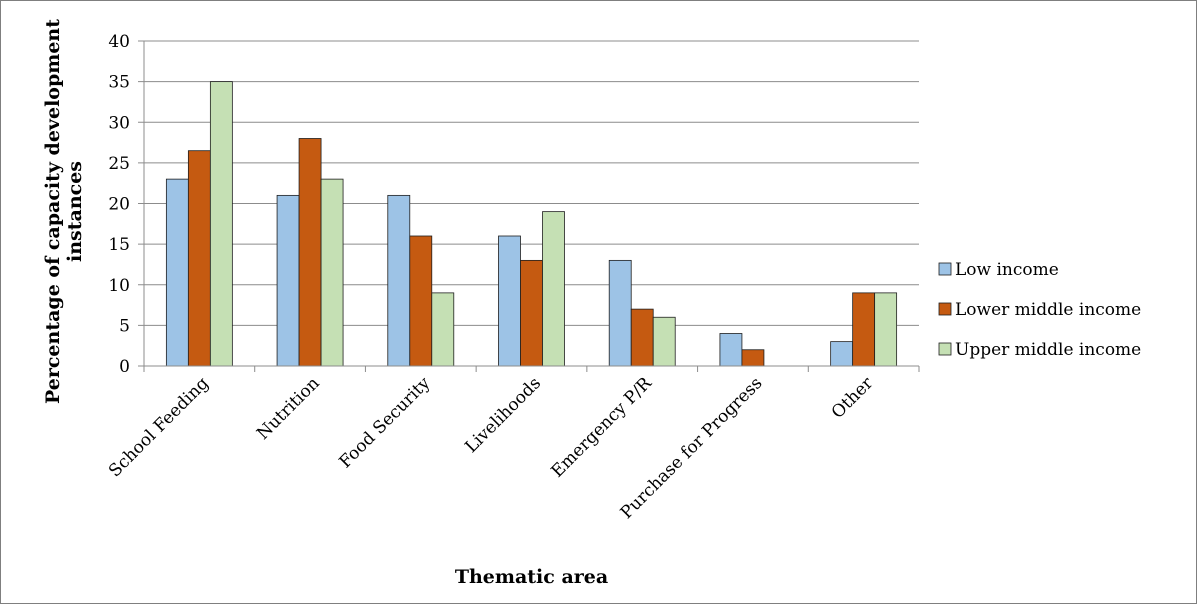 Image resolution: width=1197 pixels, height=605 pixels. Describe the element at coordinates (503, 415) in the screenshot. I see `x-category-label: Livelihoods` at that location.